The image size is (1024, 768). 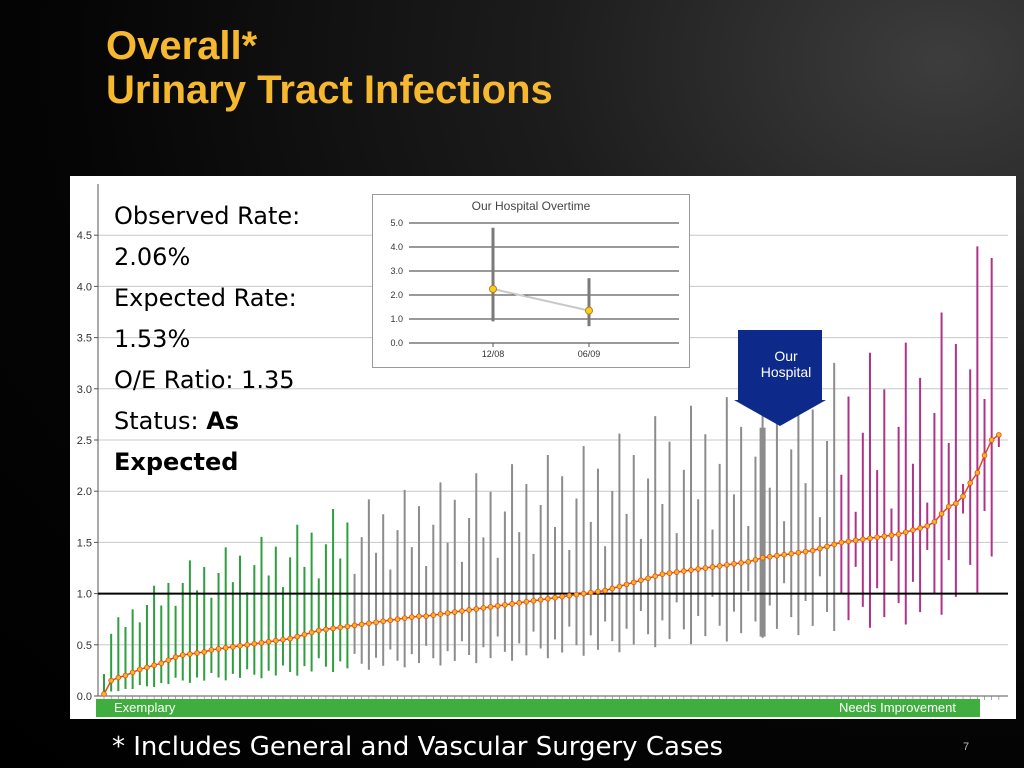 I want to click on status-line: Status: As, so click(x=234, y=421).